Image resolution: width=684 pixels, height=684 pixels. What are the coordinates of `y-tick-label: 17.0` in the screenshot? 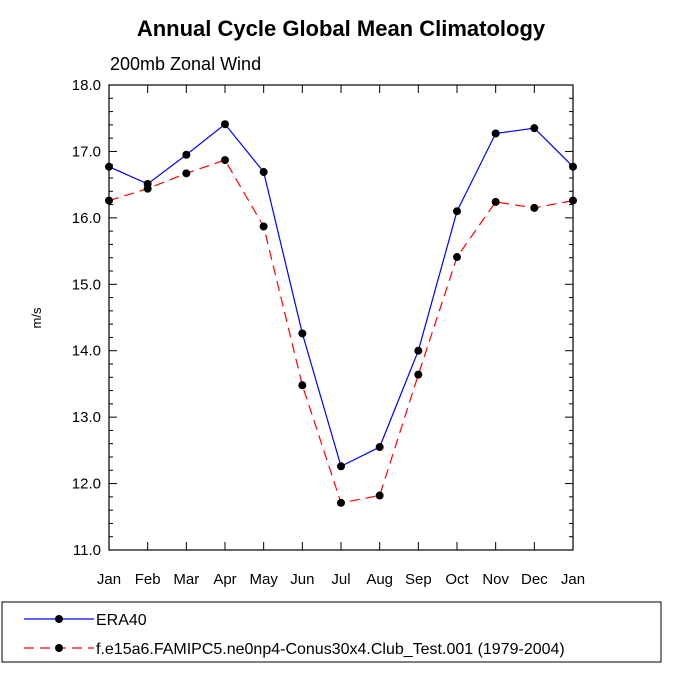 It's located at (86, 151).